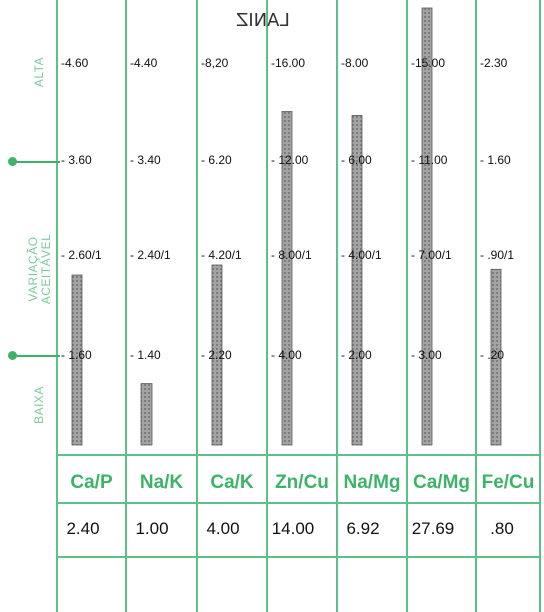 The height and width of the screenshot is (612, 544). I want to click on category-header: Na/Mg, so click(372, 482).